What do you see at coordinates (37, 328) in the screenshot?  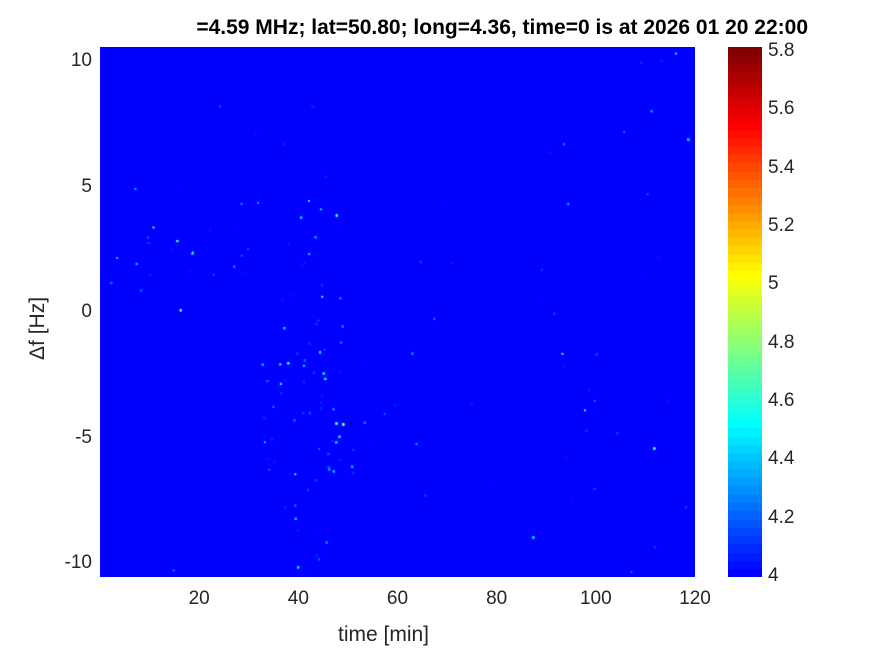 I see `y-axis-label: Δf [Hz]` at bounding box center [37, 328].